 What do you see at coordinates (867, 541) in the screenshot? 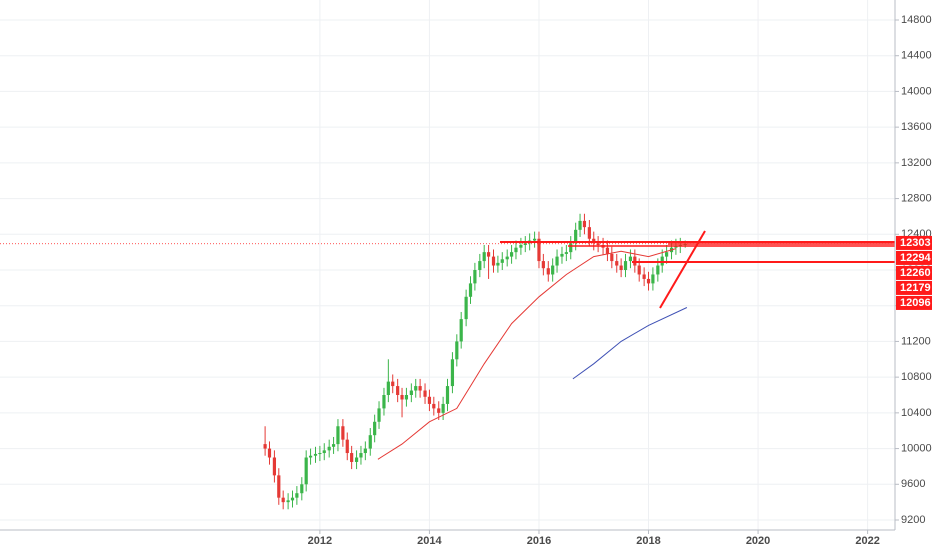
I see `x-tick-label: 2022` at bounding box center [867, 541].